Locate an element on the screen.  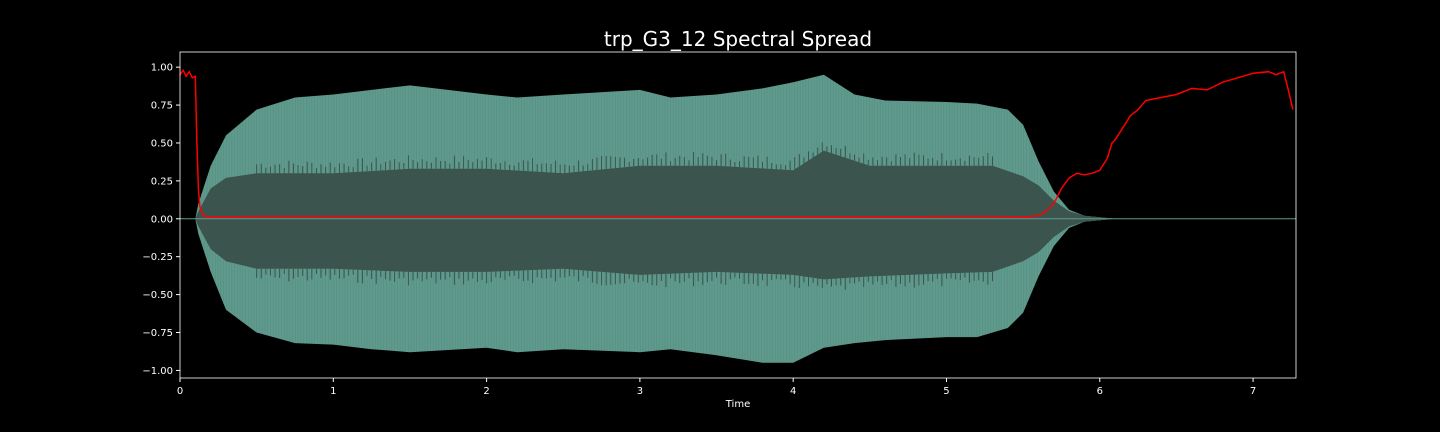
x-tick-label: 3 is located at coordinates (640, 391).